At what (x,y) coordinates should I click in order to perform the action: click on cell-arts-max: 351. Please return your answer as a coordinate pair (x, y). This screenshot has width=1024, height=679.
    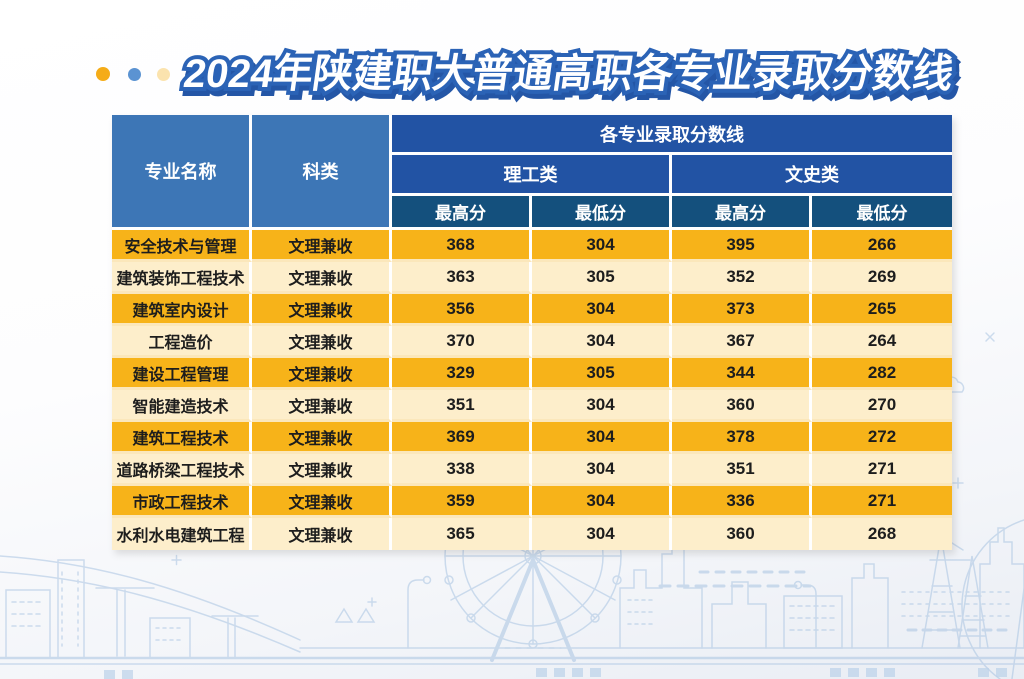
    Looking at the image, I should click on (742, 470).